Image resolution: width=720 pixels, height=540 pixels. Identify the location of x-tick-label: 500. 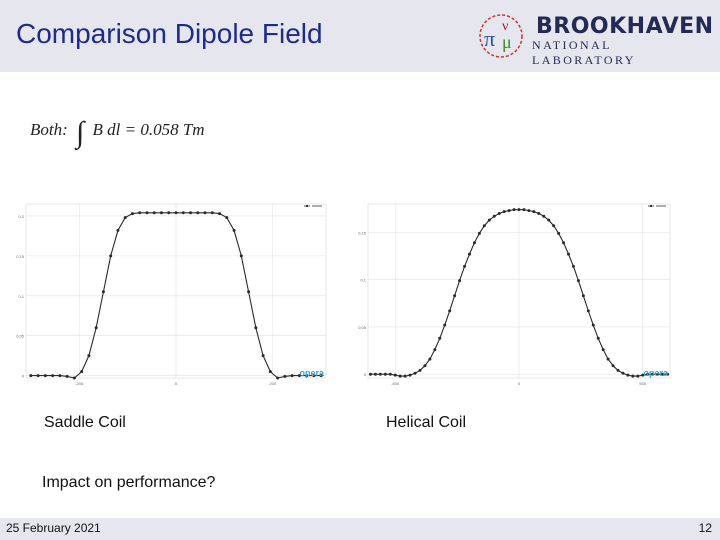
(642, 383).